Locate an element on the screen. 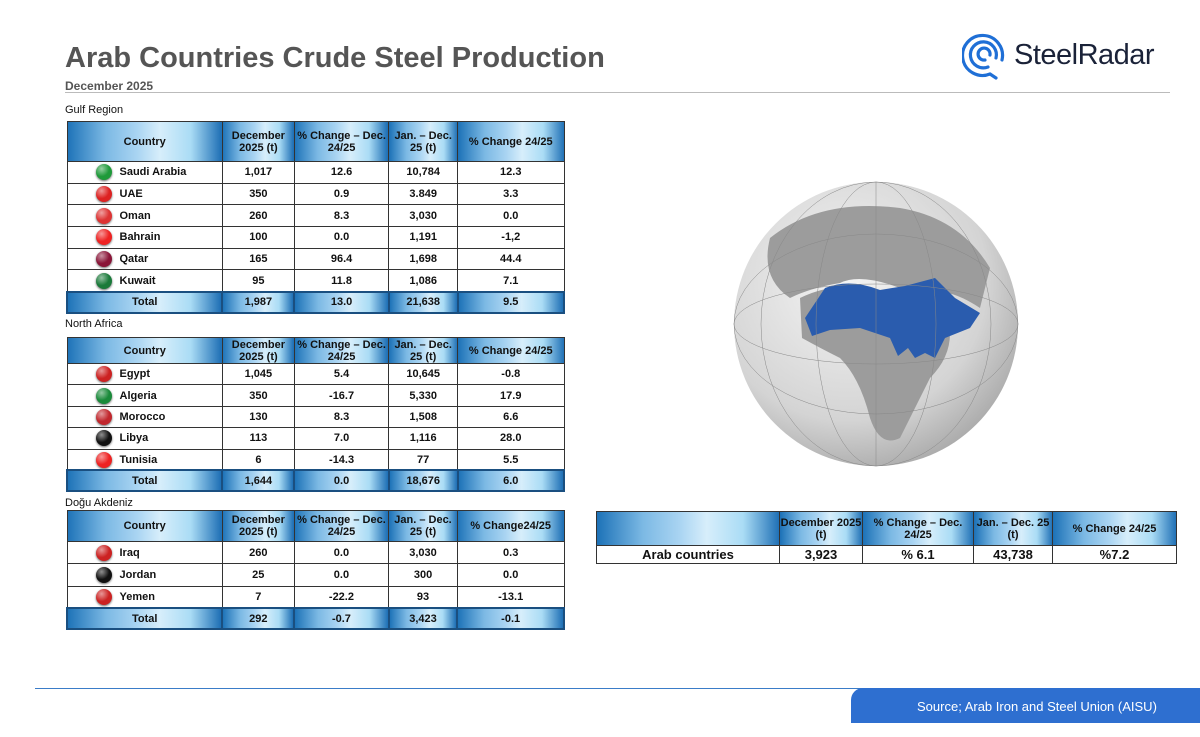 The image size is (1200, 737). summary-header-blank is located at coordinates (688, 528).